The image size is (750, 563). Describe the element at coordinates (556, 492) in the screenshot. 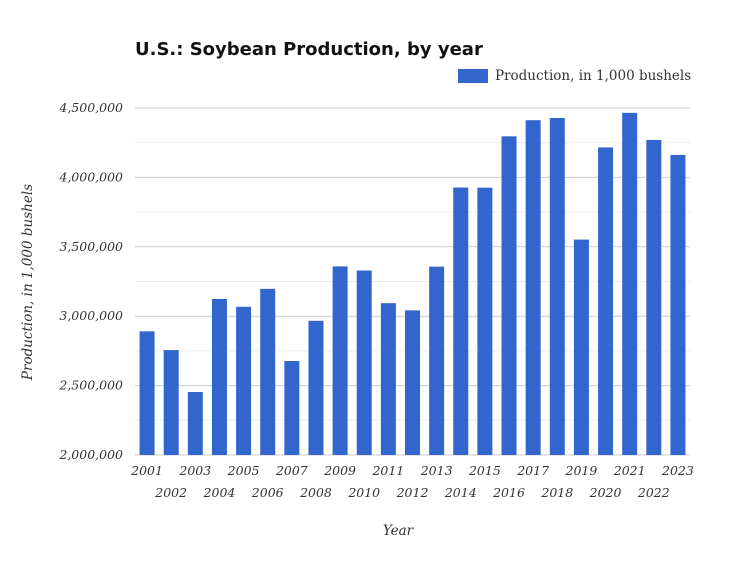

I see `x-tick-label: 2018` at that location.